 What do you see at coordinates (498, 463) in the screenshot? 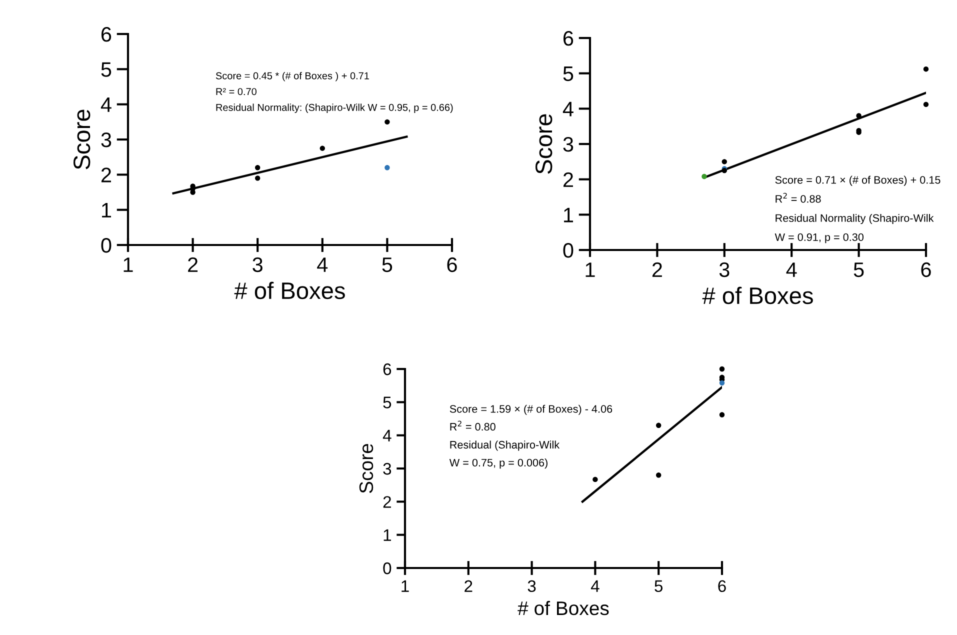
I see `annotation: W = 0.75, p = 0.006)` at bounding box center [498, 463].